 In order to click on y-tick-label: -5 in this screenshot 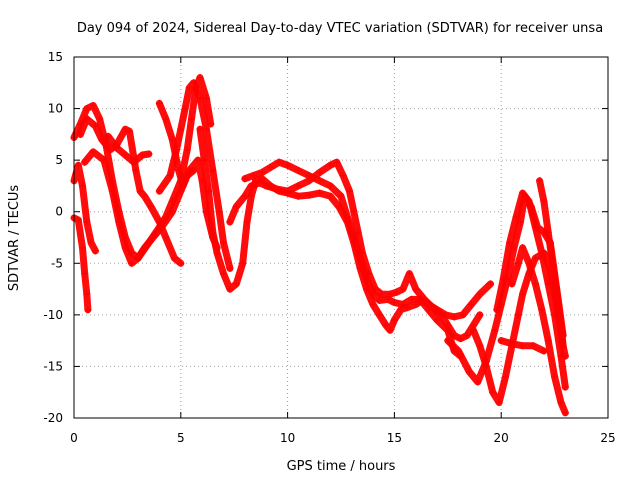, I will do `click(57, 263)`.